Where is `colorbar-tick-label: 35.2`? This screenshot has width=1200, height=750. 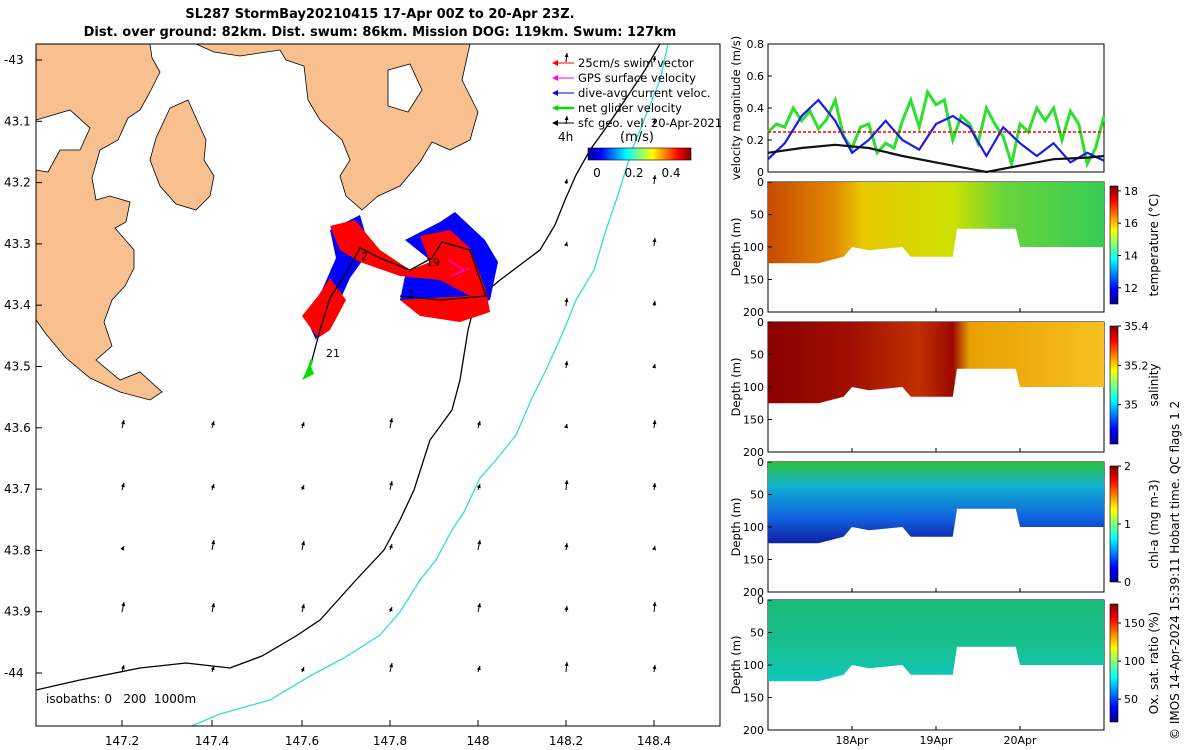 colorbar-tick-label: 35.2 is located at coordinates (1136, 365).